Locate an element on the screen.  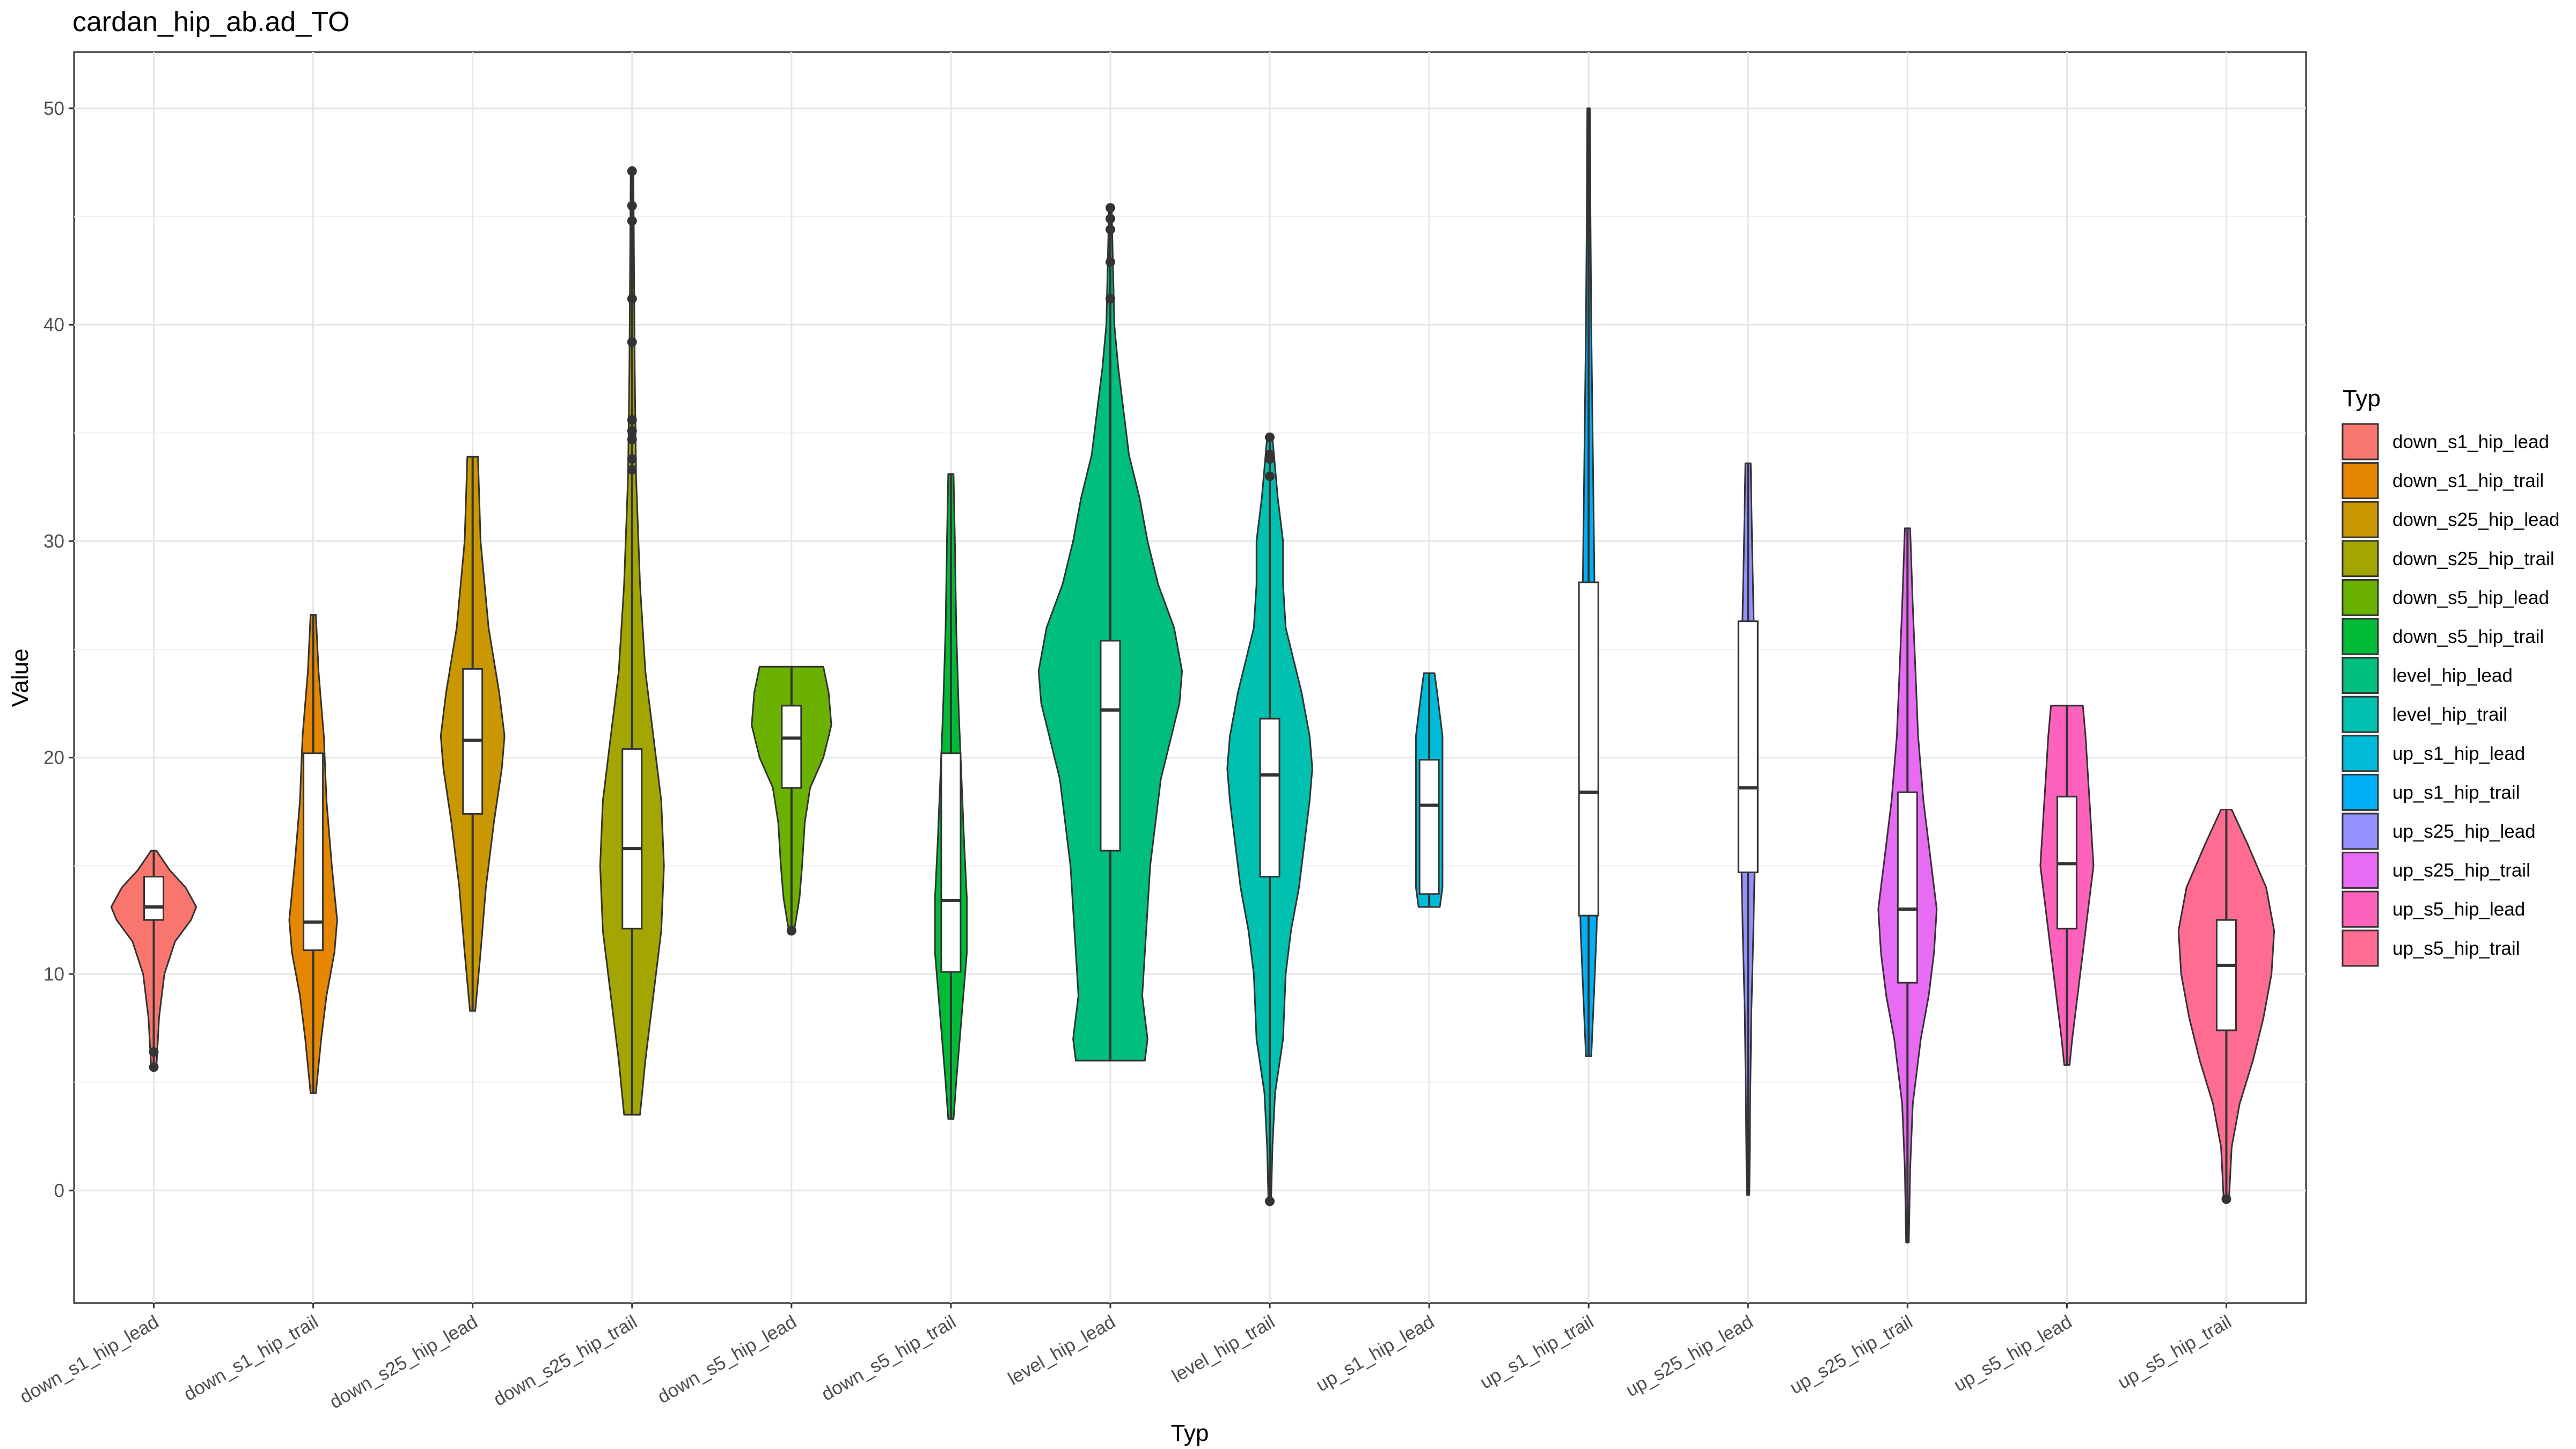
legend-item: down_s25_hip_trail is located at coordinates (2448, 558).